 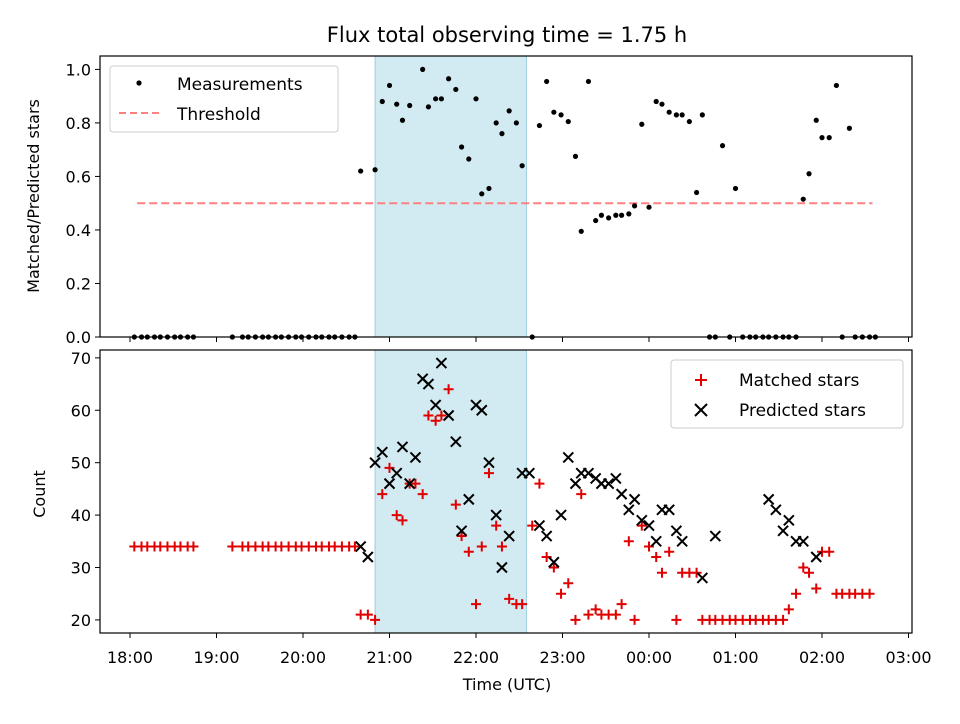 What do you see at coordinates (802, 411) in the screenshot?
I see `legend-predicted-label: Predicted stars` at bounding box center [802, 411].